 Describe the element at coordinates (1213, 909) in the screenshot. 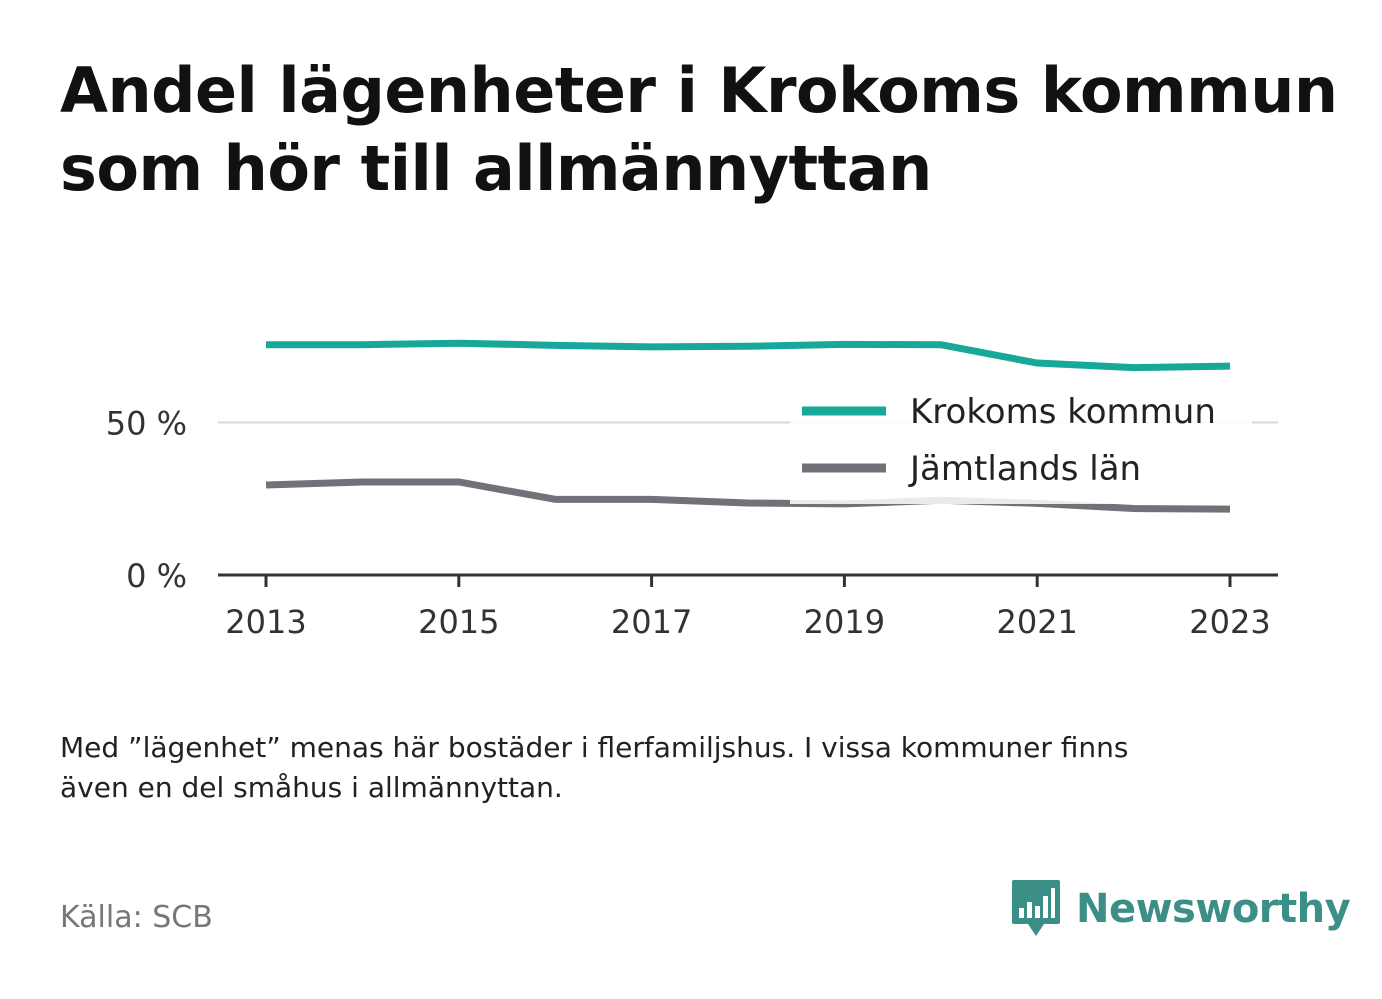

I see `brand-name: Newsworthy` at that location.